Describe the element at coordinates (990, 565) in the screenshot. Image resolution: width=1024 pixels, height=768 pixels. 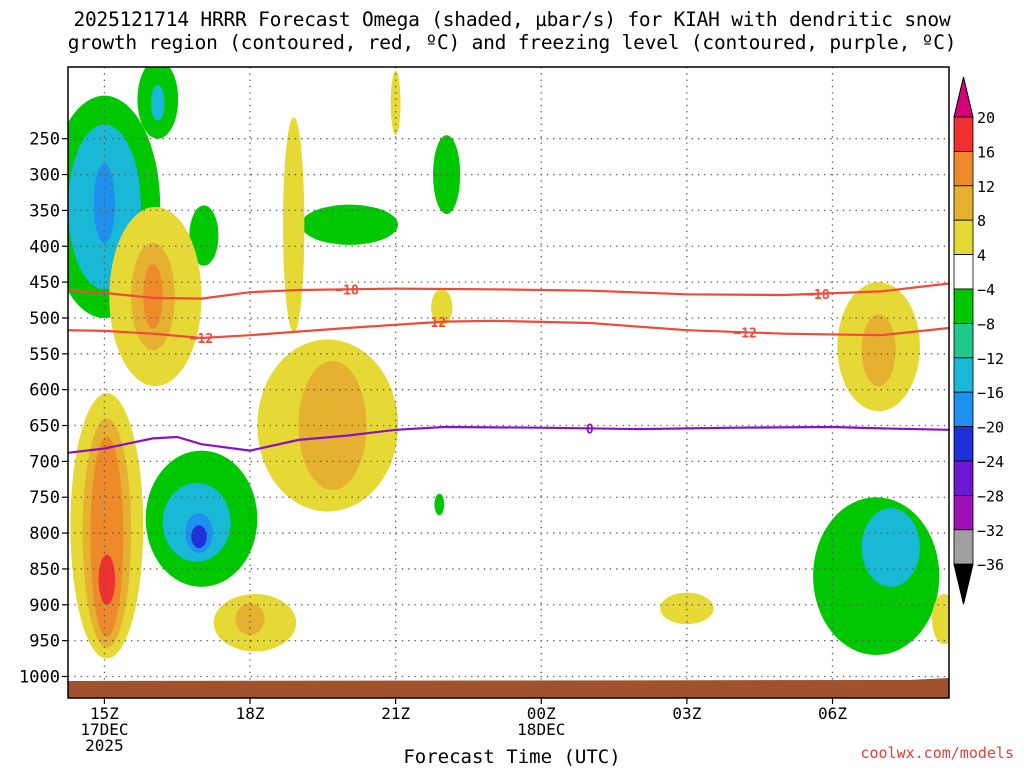
I see `colorbar-label-13: −36` at that location.